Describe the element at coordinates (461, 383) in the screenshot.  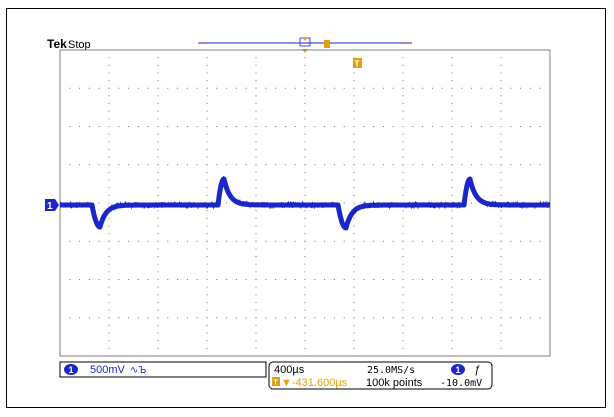
I see `trigger-level-readout: -10.0mV` at that location.